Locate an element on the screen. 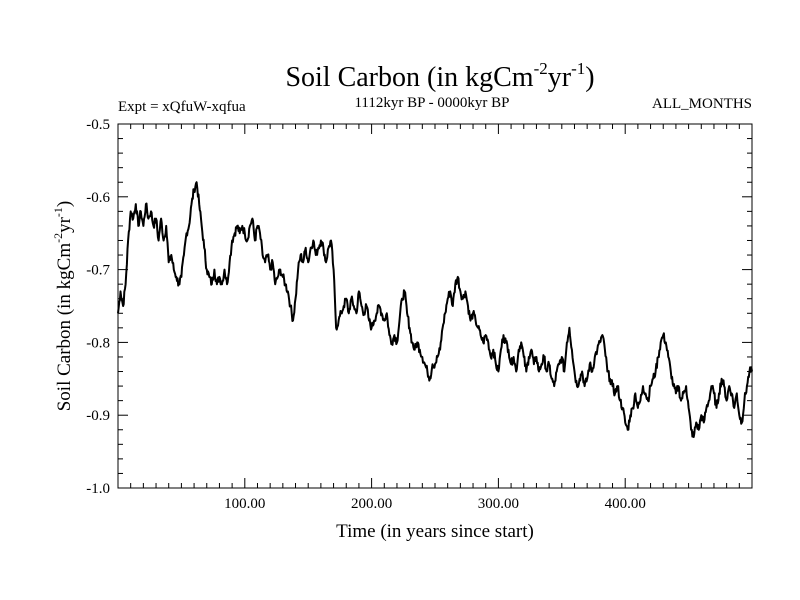  x-tick-label: 400.00 is located at coordinates (625, 504).